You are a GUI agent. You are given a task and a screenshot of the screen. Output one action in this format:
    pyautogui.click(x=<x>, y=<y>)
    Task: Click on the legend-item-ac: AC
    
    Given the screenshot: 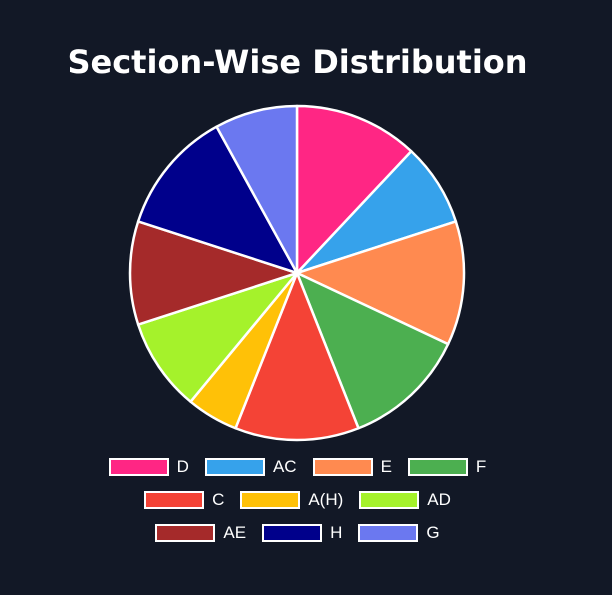 What is the action you would take?
    pyautogui.click(x=250, y=466)
    